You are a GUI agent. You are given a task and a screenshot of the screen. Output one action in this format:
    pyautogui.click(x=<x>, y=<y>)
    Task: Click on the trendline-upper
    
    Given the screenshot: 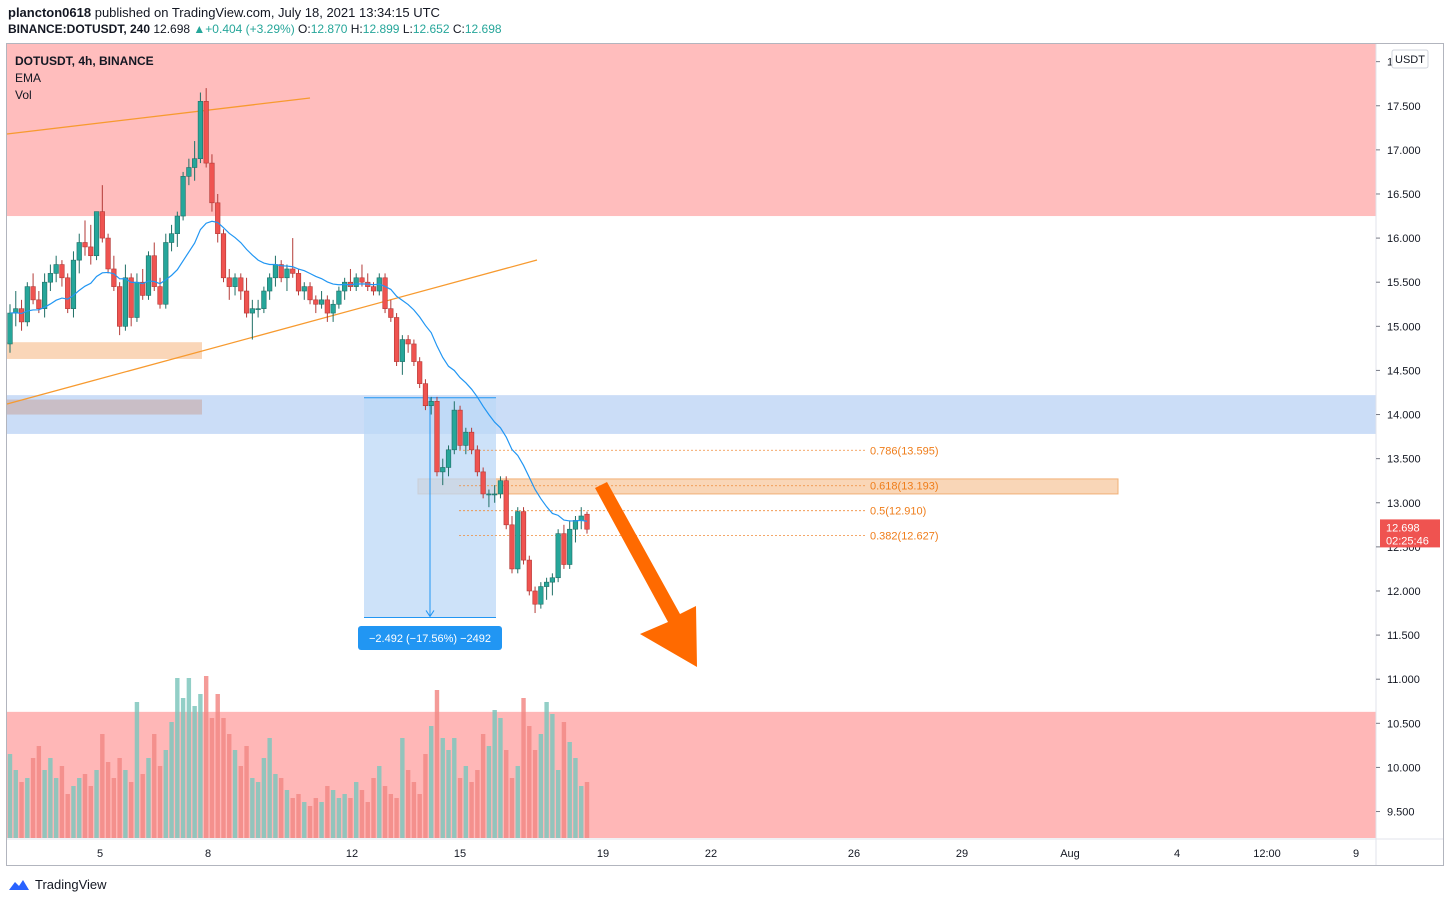 What is the action you would take?
    pyautogui.click(x=158, y=116)
    